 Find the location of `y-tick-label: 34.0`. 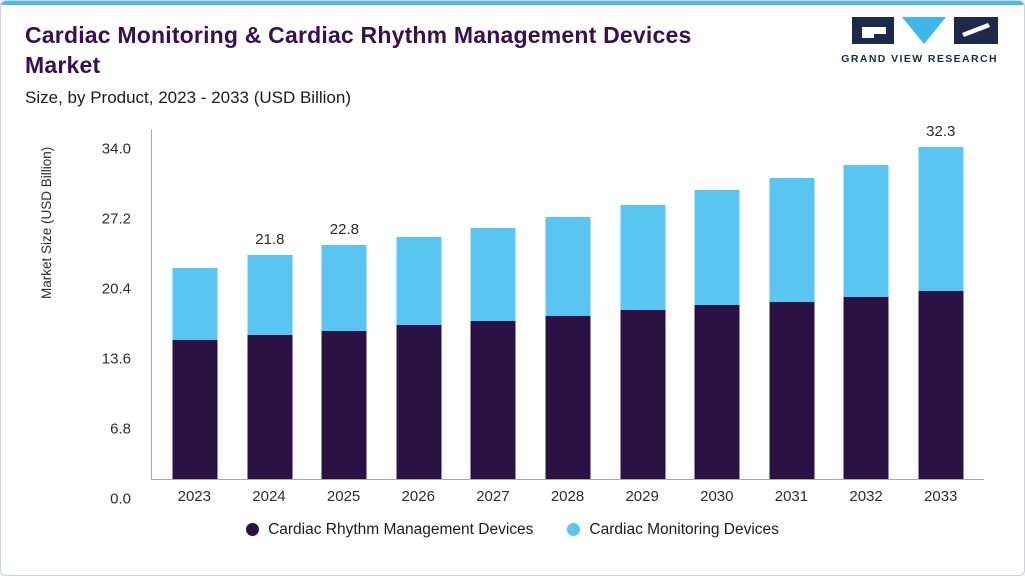

y-tick-label: 34.0 is located at coordinates (116, 149).